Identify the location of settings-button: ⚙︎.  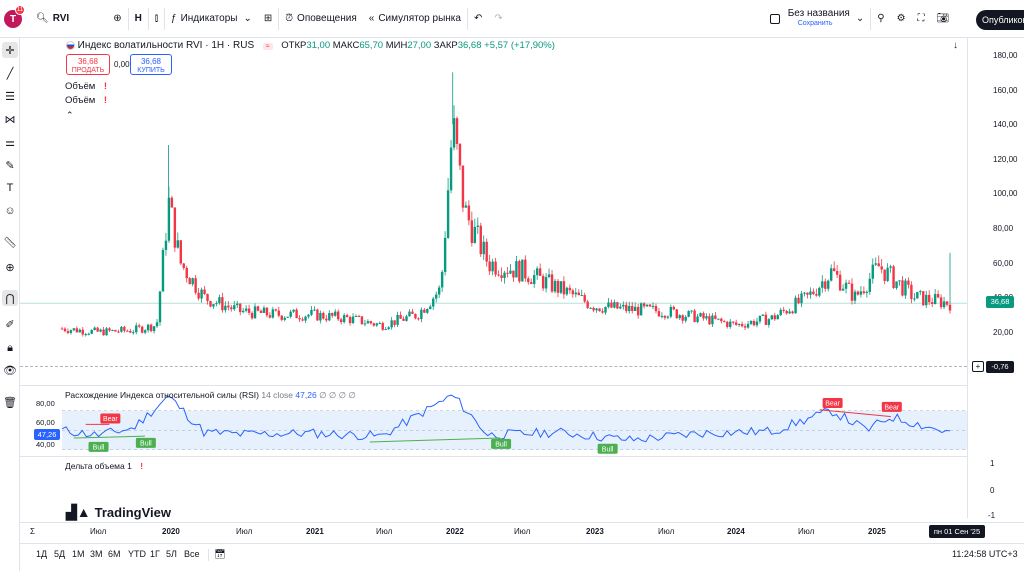
(901, 19).